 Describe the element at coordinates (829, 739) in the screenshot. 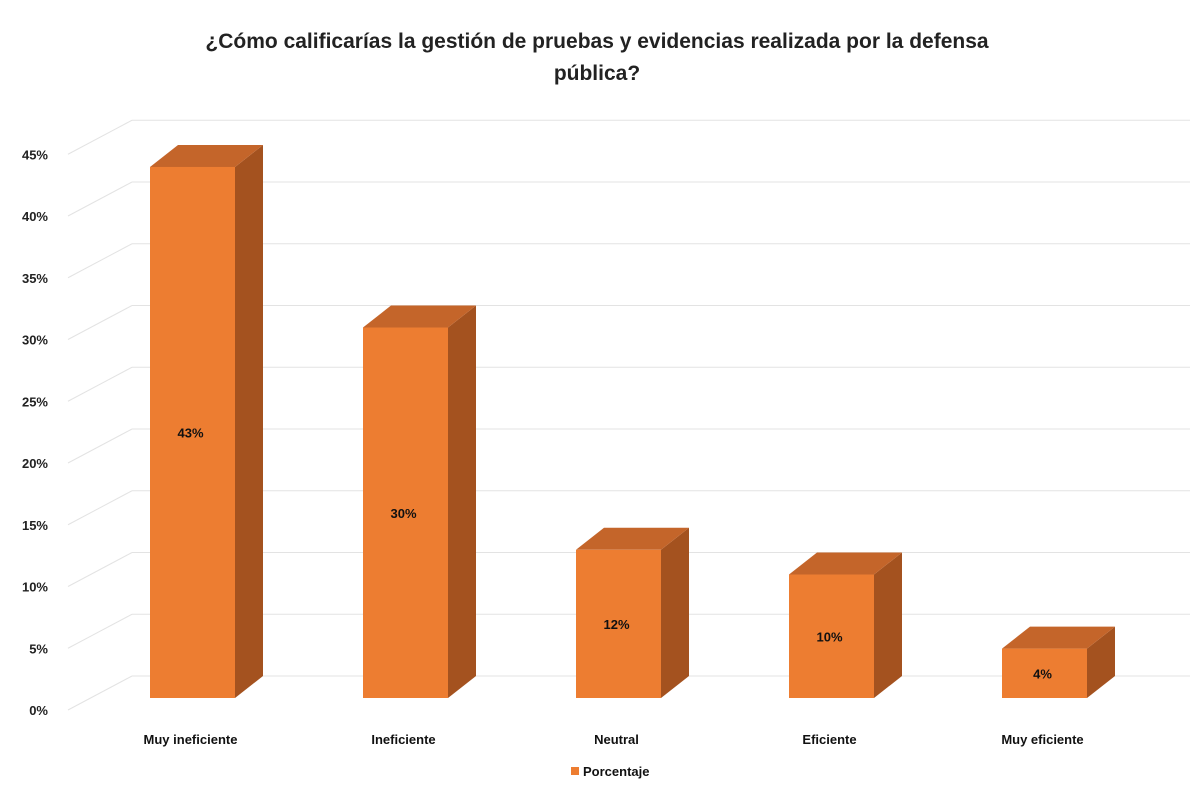

I see `x-category-label: Eficiente` at that location.